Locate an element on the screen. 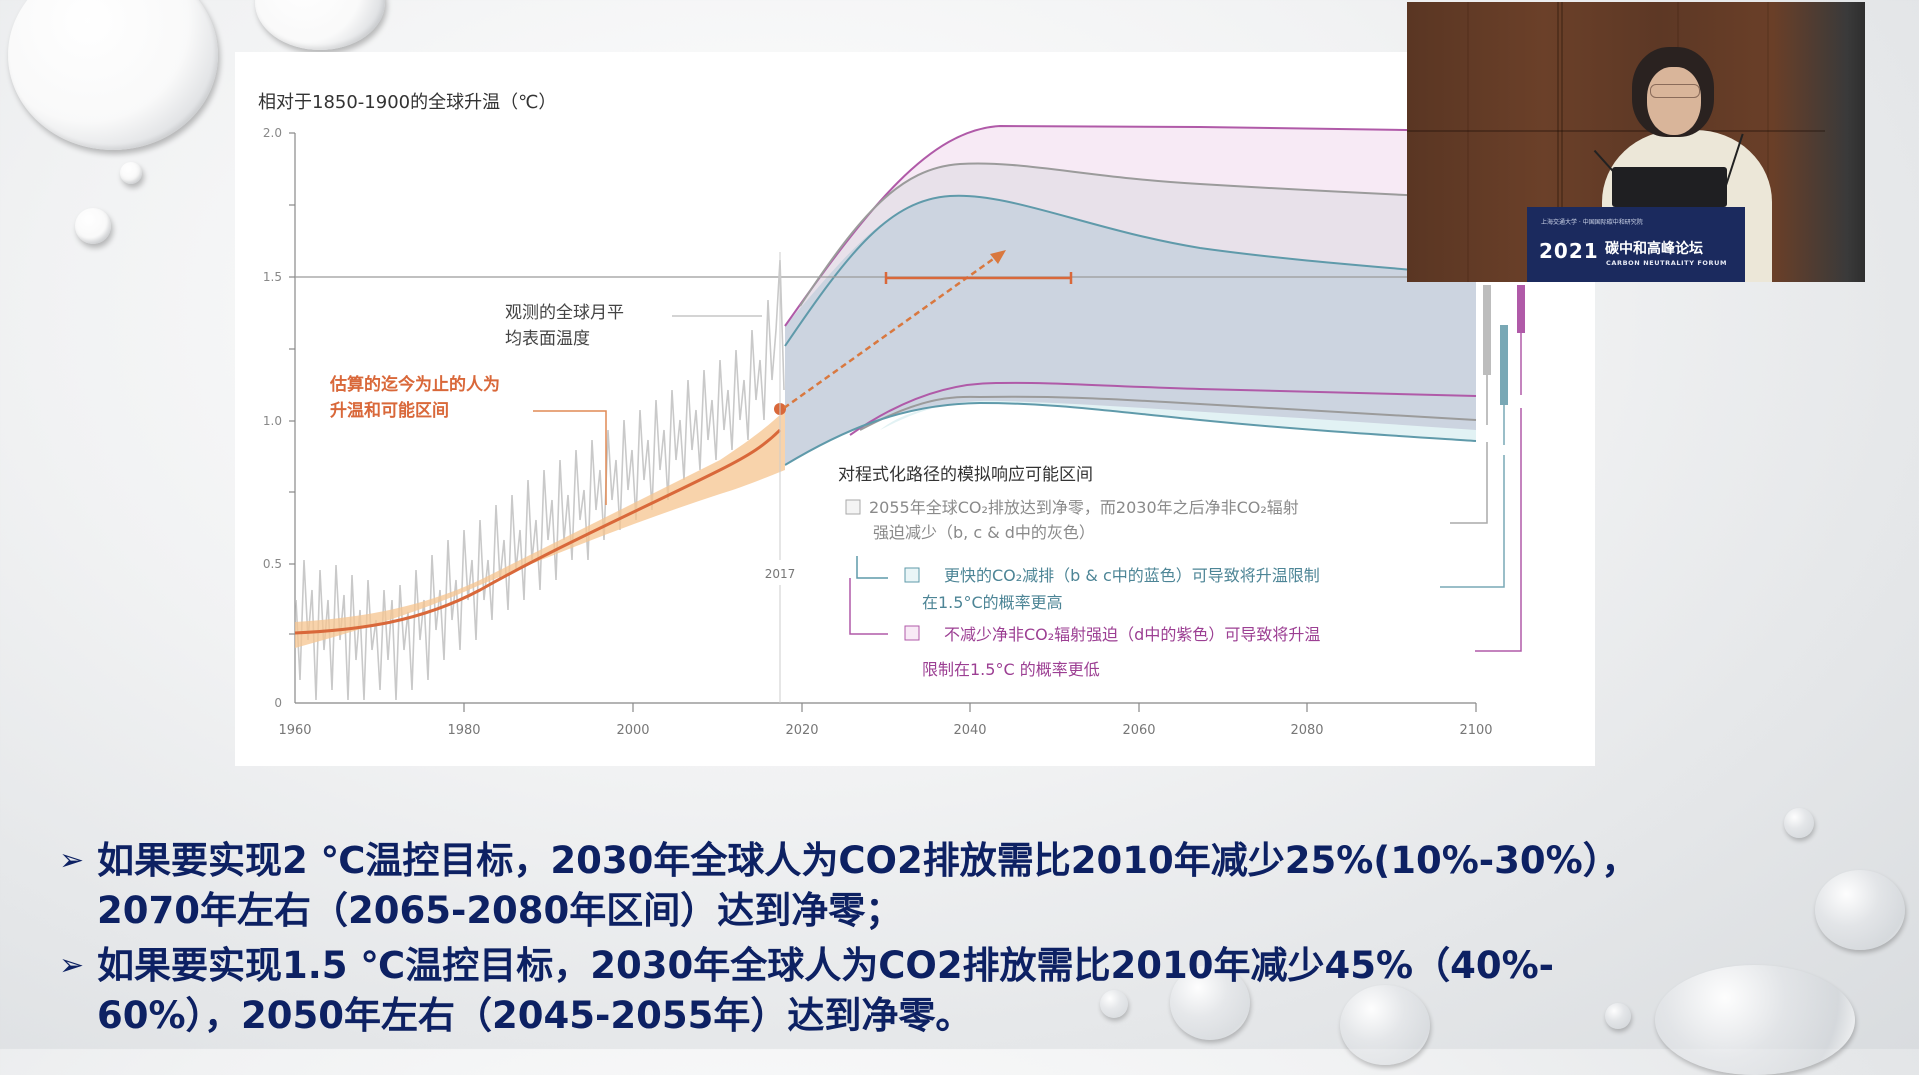  svg-text: 1.5 is located at coordinates (272, 277).